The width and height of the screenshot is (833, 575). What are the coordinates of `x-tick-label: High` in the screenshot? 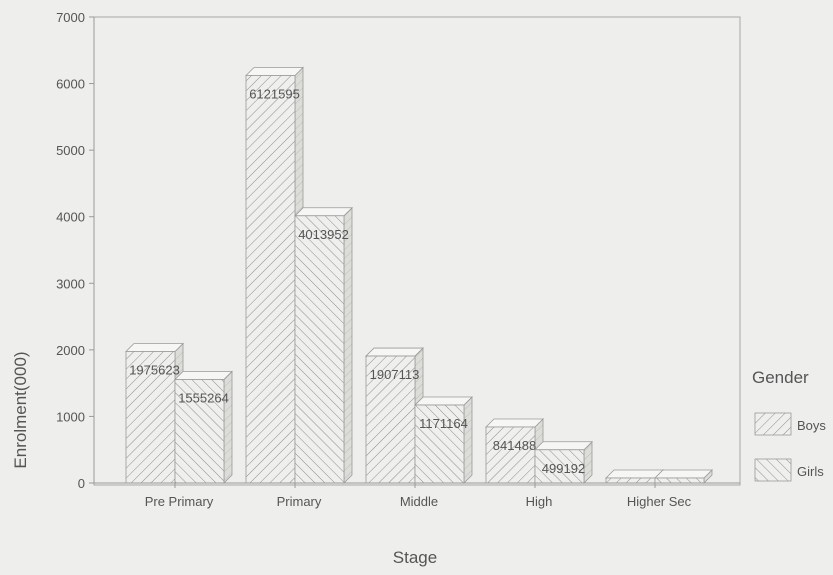 It's located at (539, 501).